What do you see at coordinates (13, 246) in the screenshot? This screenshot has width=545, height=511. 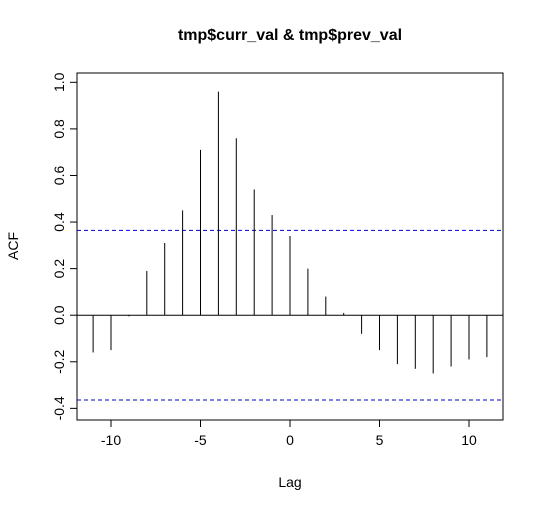 I see `y-axis-label: ACF` at bounding box center [13, 246].